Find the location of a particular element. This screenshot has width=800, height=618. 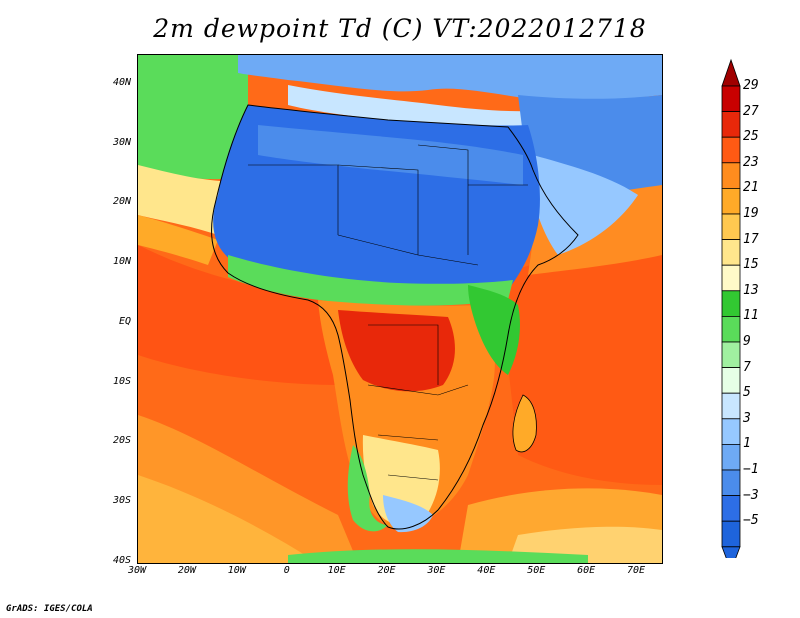

lon-tick-label: 30E is located at coordinates (436, 570).